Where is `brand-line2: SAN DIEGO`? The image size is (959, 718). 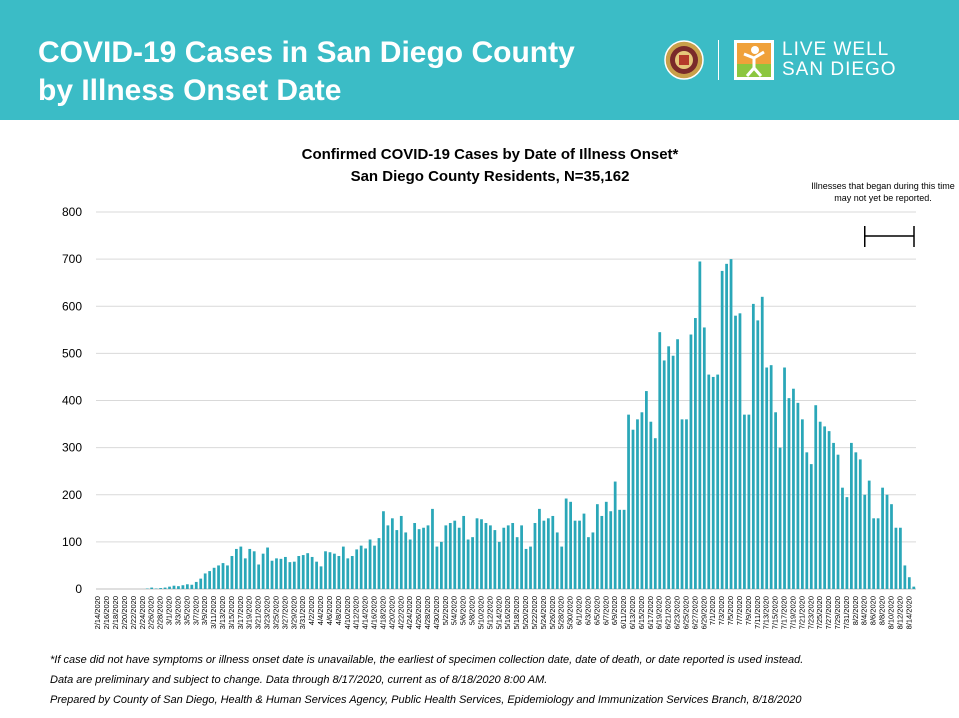 brand-line2: SAN DIEGO is located at coordinates (839, 69).